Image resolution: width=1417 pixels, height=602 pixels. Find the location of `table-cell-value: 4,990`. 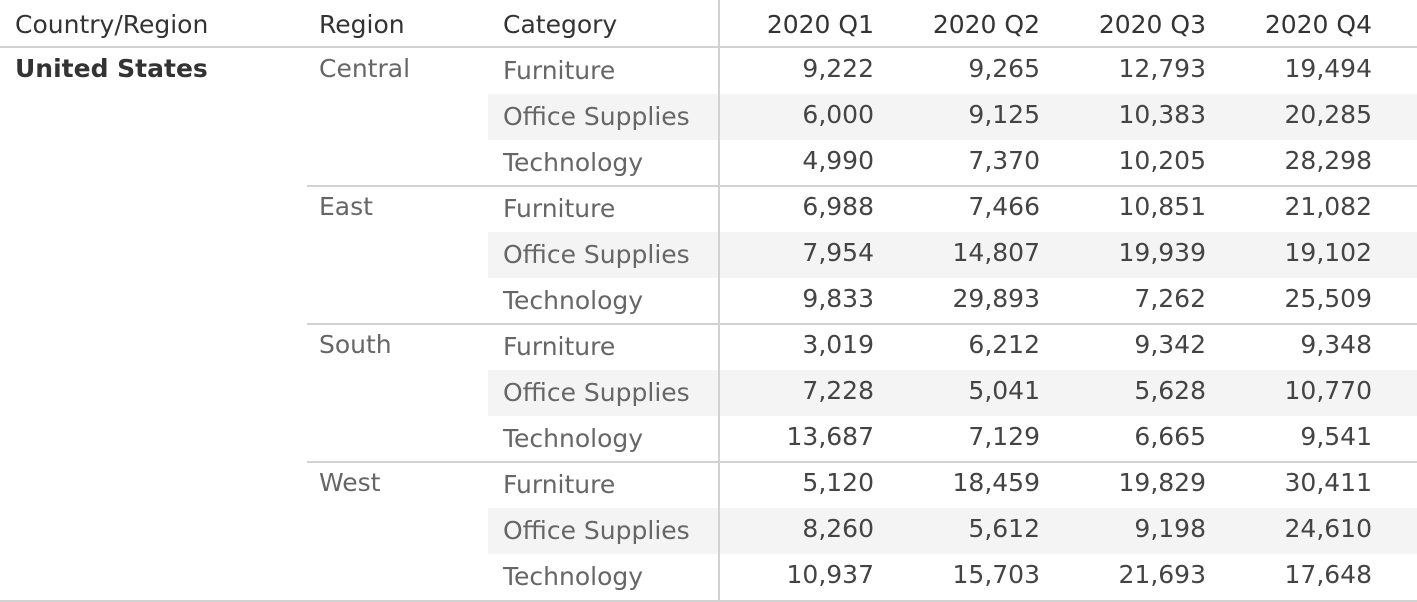

table-cell-value: 4,990 is located at coordinates (838, 160).